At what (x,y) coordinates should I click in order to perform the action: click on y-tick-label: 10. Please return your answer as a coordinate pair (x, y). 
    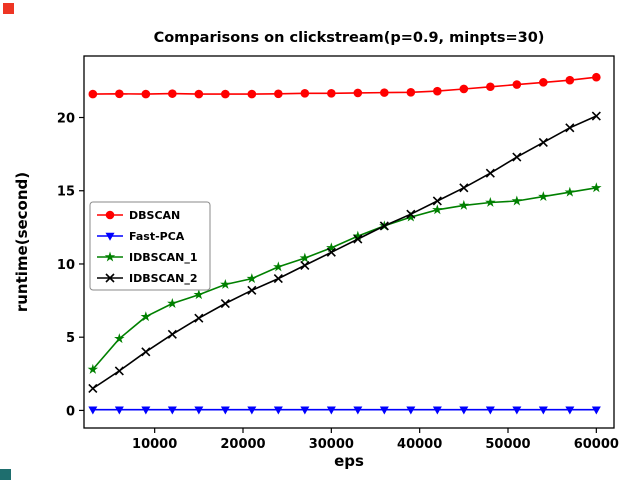
    Looking at the image, I should click on (66, 265).